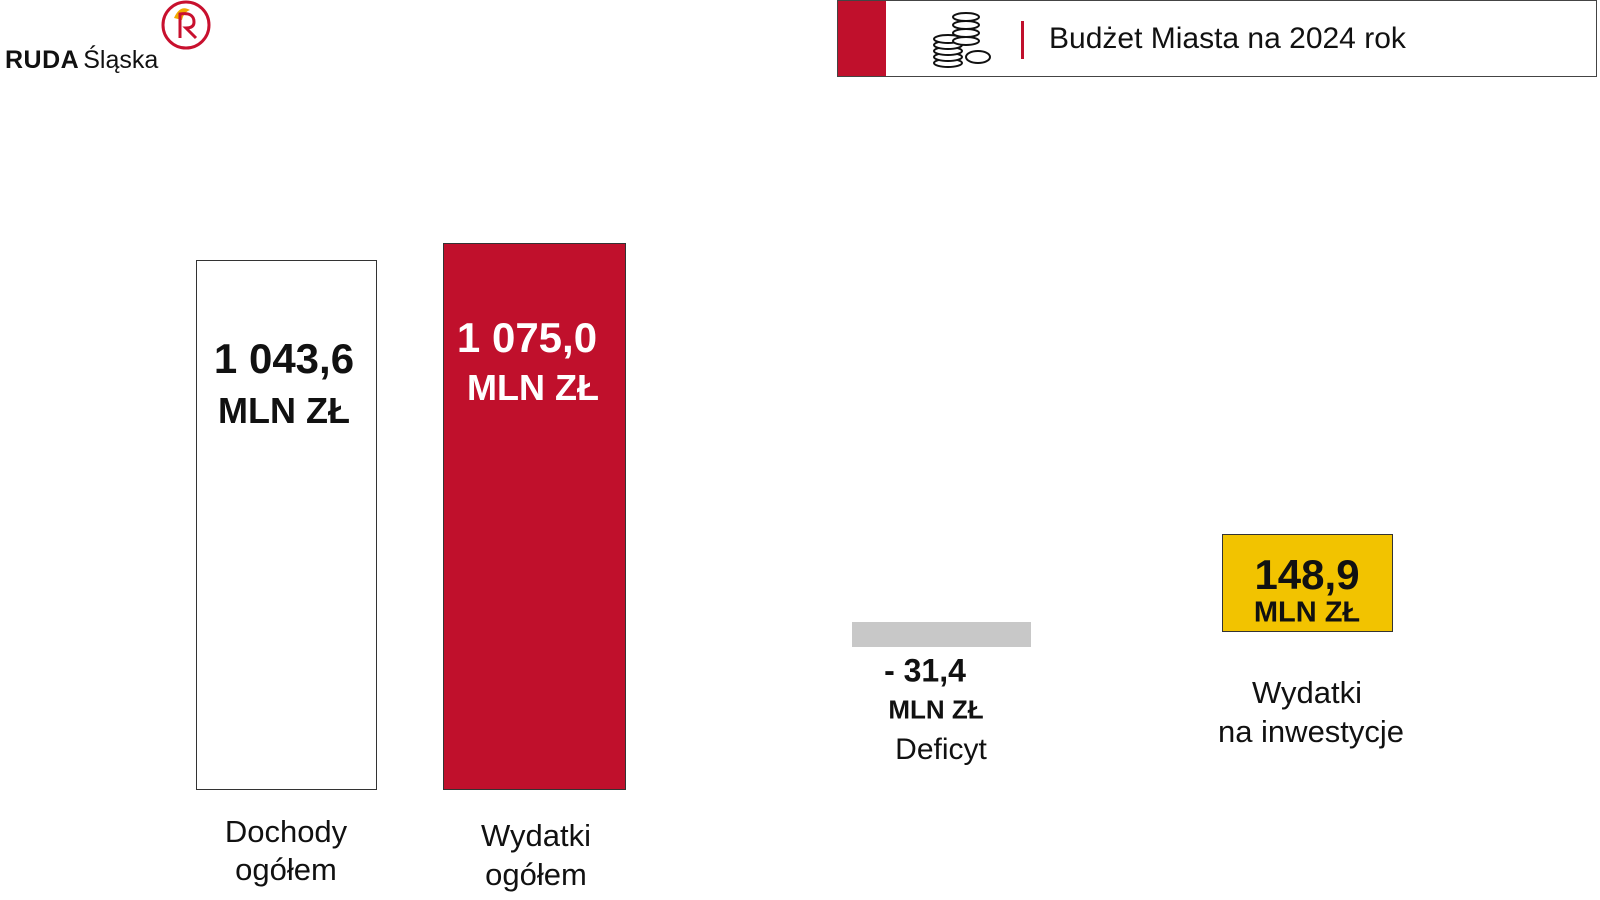 Image resolution: width=1600 pixels, height=900 pixels. Describe the element at coordinates (936, 709) in the screenshot. I see `deficit-unit: MLN ZŁ` at that location.